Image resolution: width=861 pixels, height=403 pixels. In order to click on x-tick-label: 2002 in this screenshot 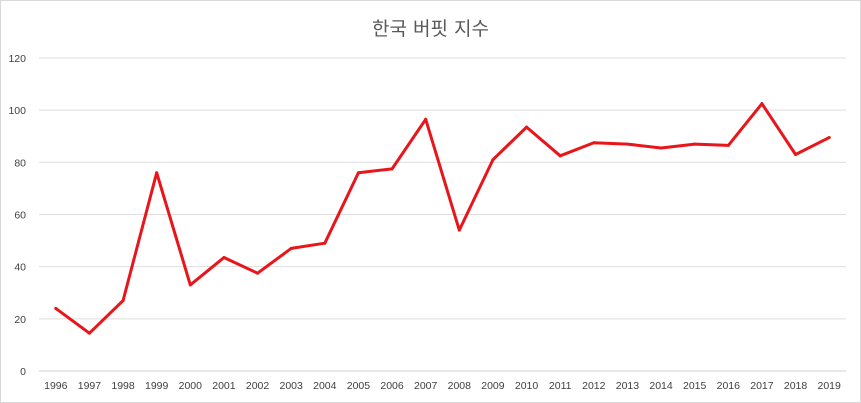, I will do `click(258, 386)`.